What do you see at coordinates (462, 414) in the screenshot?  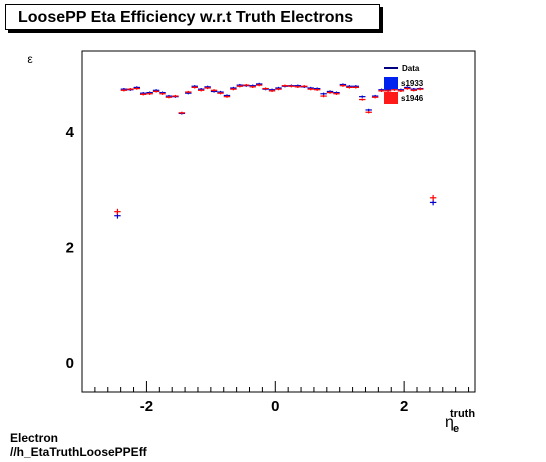 I see `x-axis-label-superscript: truth` at bounding box center [462, 414].